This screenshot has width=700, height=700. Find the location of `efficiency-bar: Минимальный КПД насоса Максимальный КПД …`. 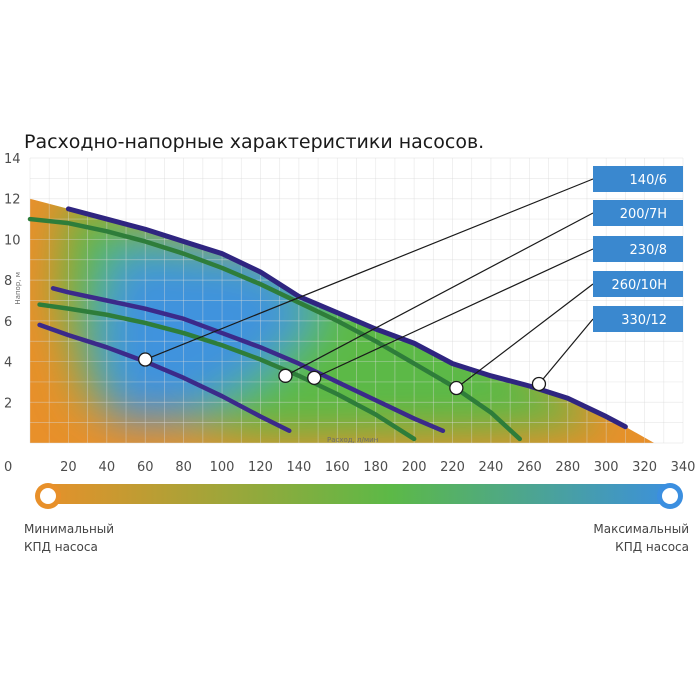

efficiency-bar: Минимальный КПД насоса Максимальный КПД … is located at coordinates (356, 518).